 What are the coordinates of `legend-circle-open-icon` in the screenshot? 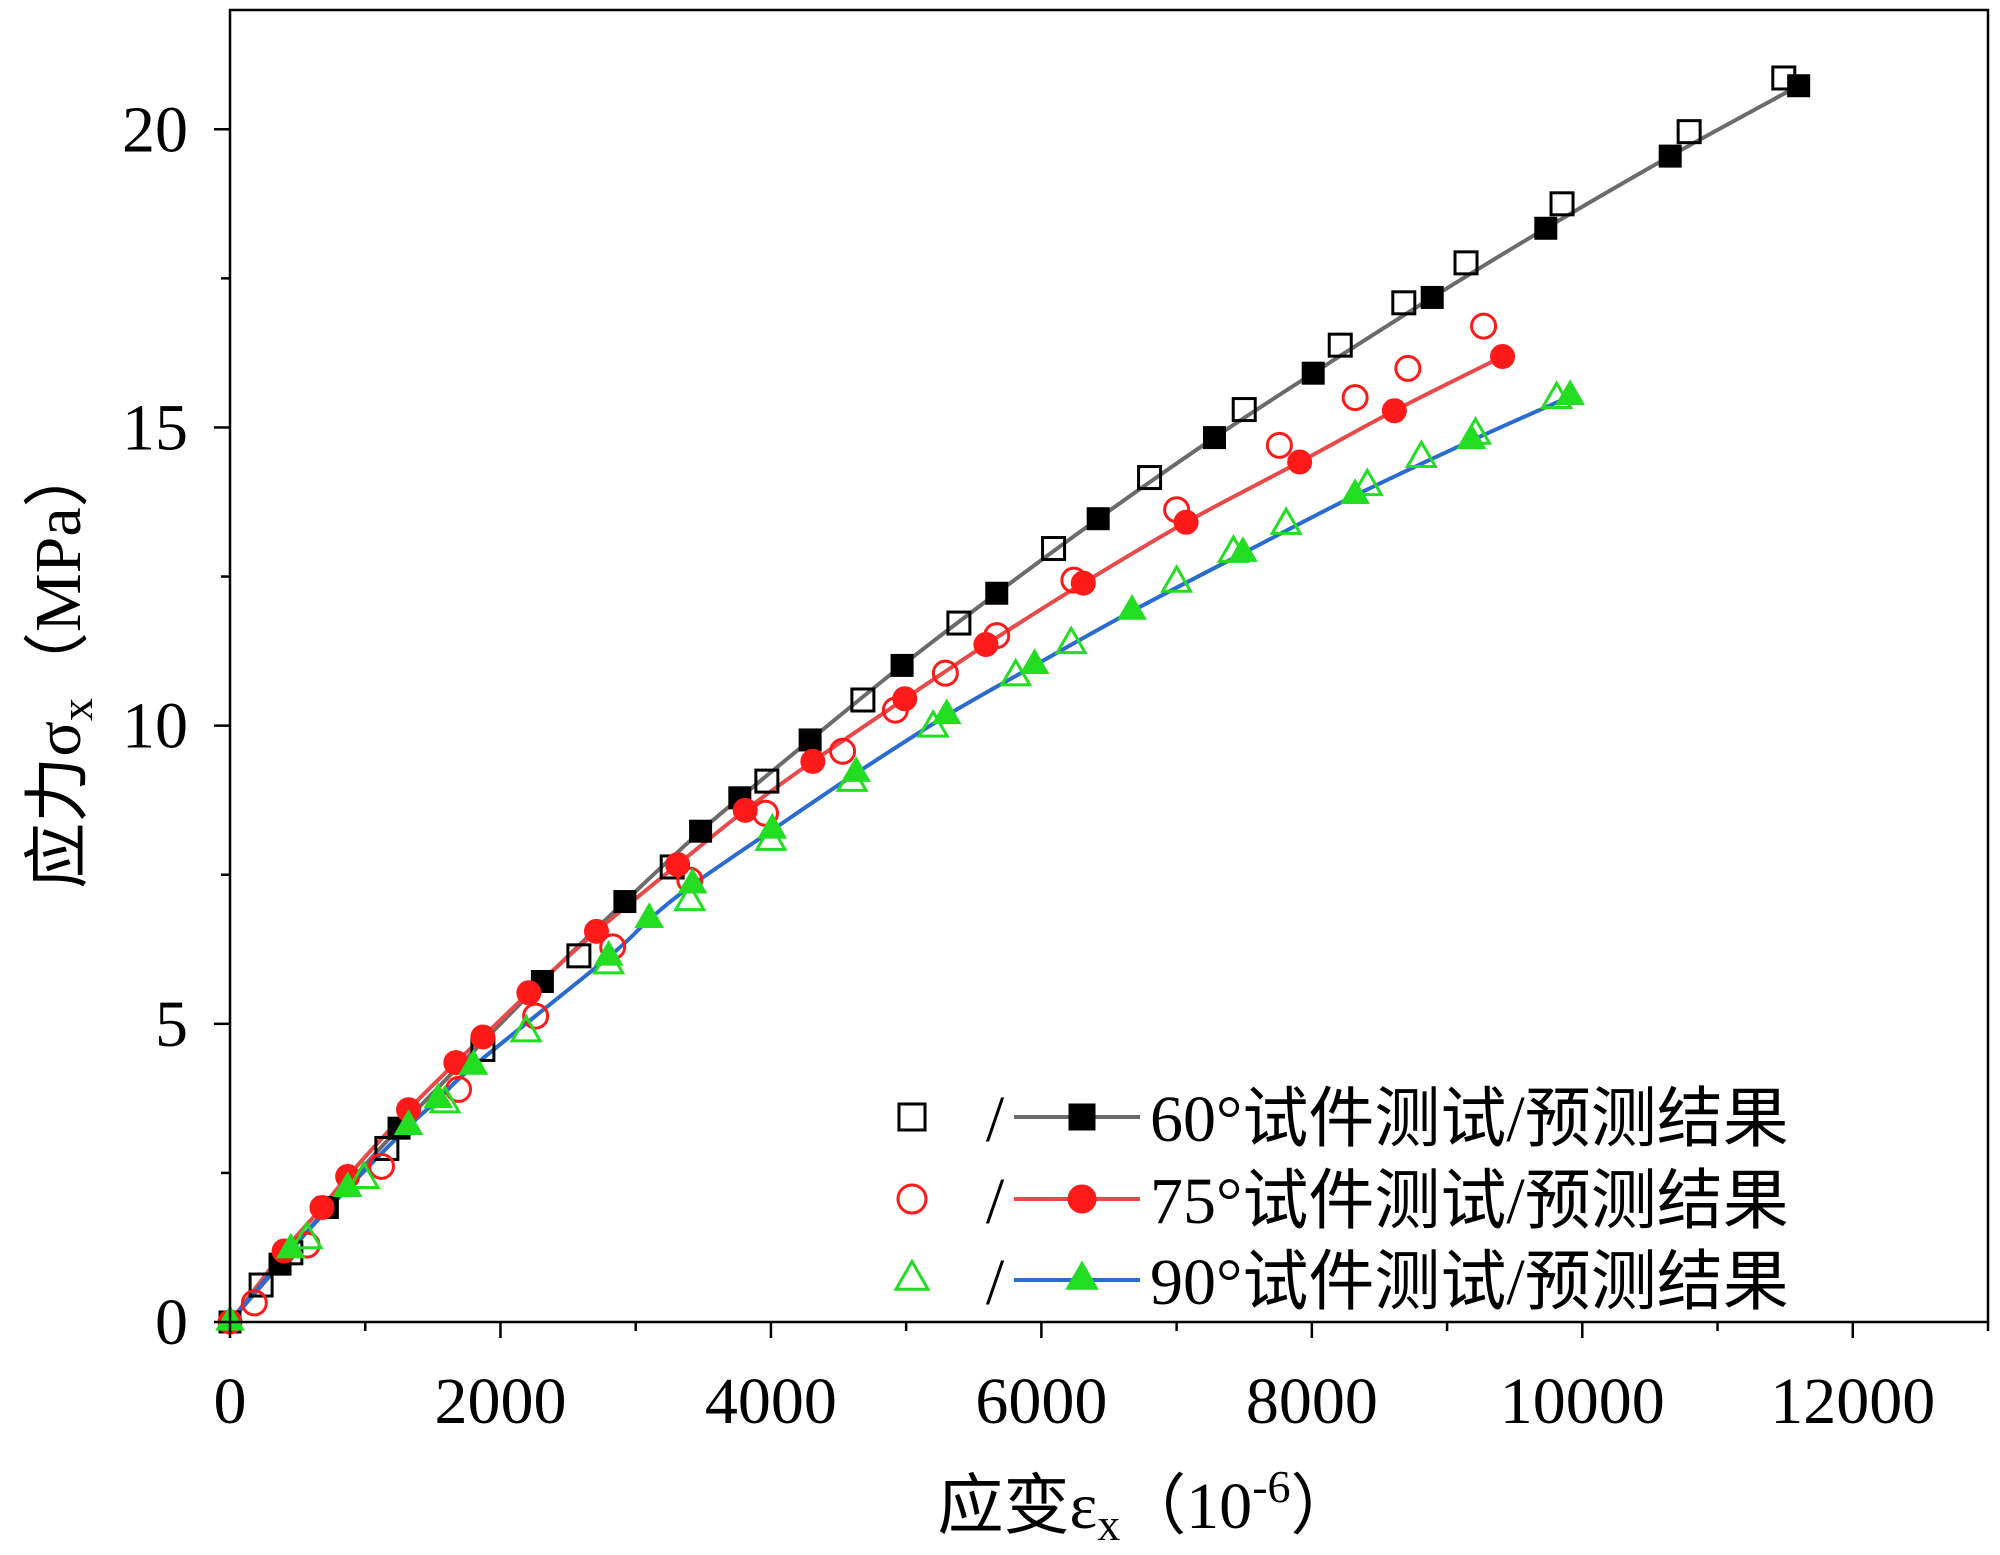 It's located at (912, 1199).